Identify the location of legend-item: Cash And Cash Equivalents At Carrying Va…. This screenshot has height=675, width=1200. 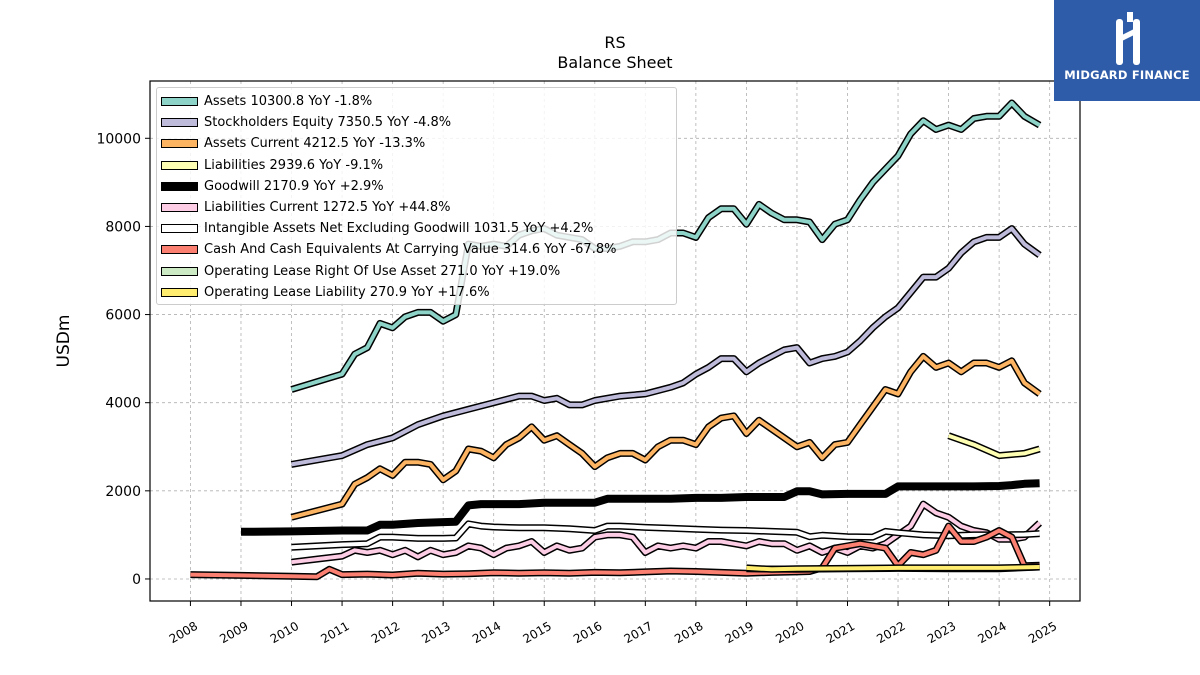
(416, 250).